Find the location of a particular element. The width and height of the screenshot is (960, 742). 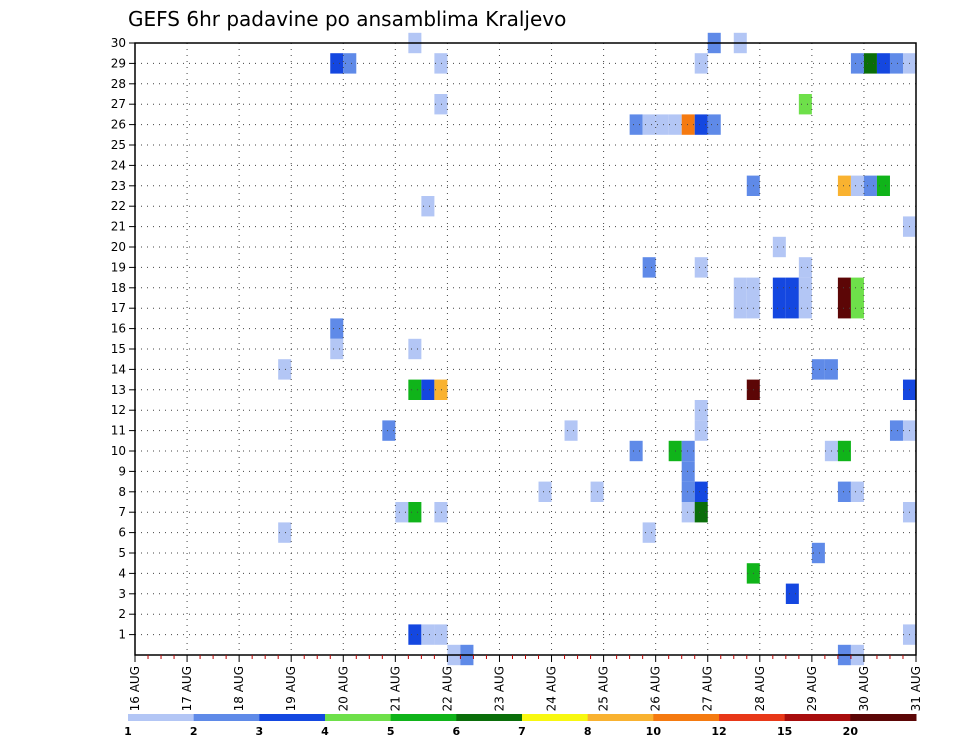

colorbar-legend: 1 2 3 4 5 6 7 8 10 12 15 20 is located at coordinates (520, 726).